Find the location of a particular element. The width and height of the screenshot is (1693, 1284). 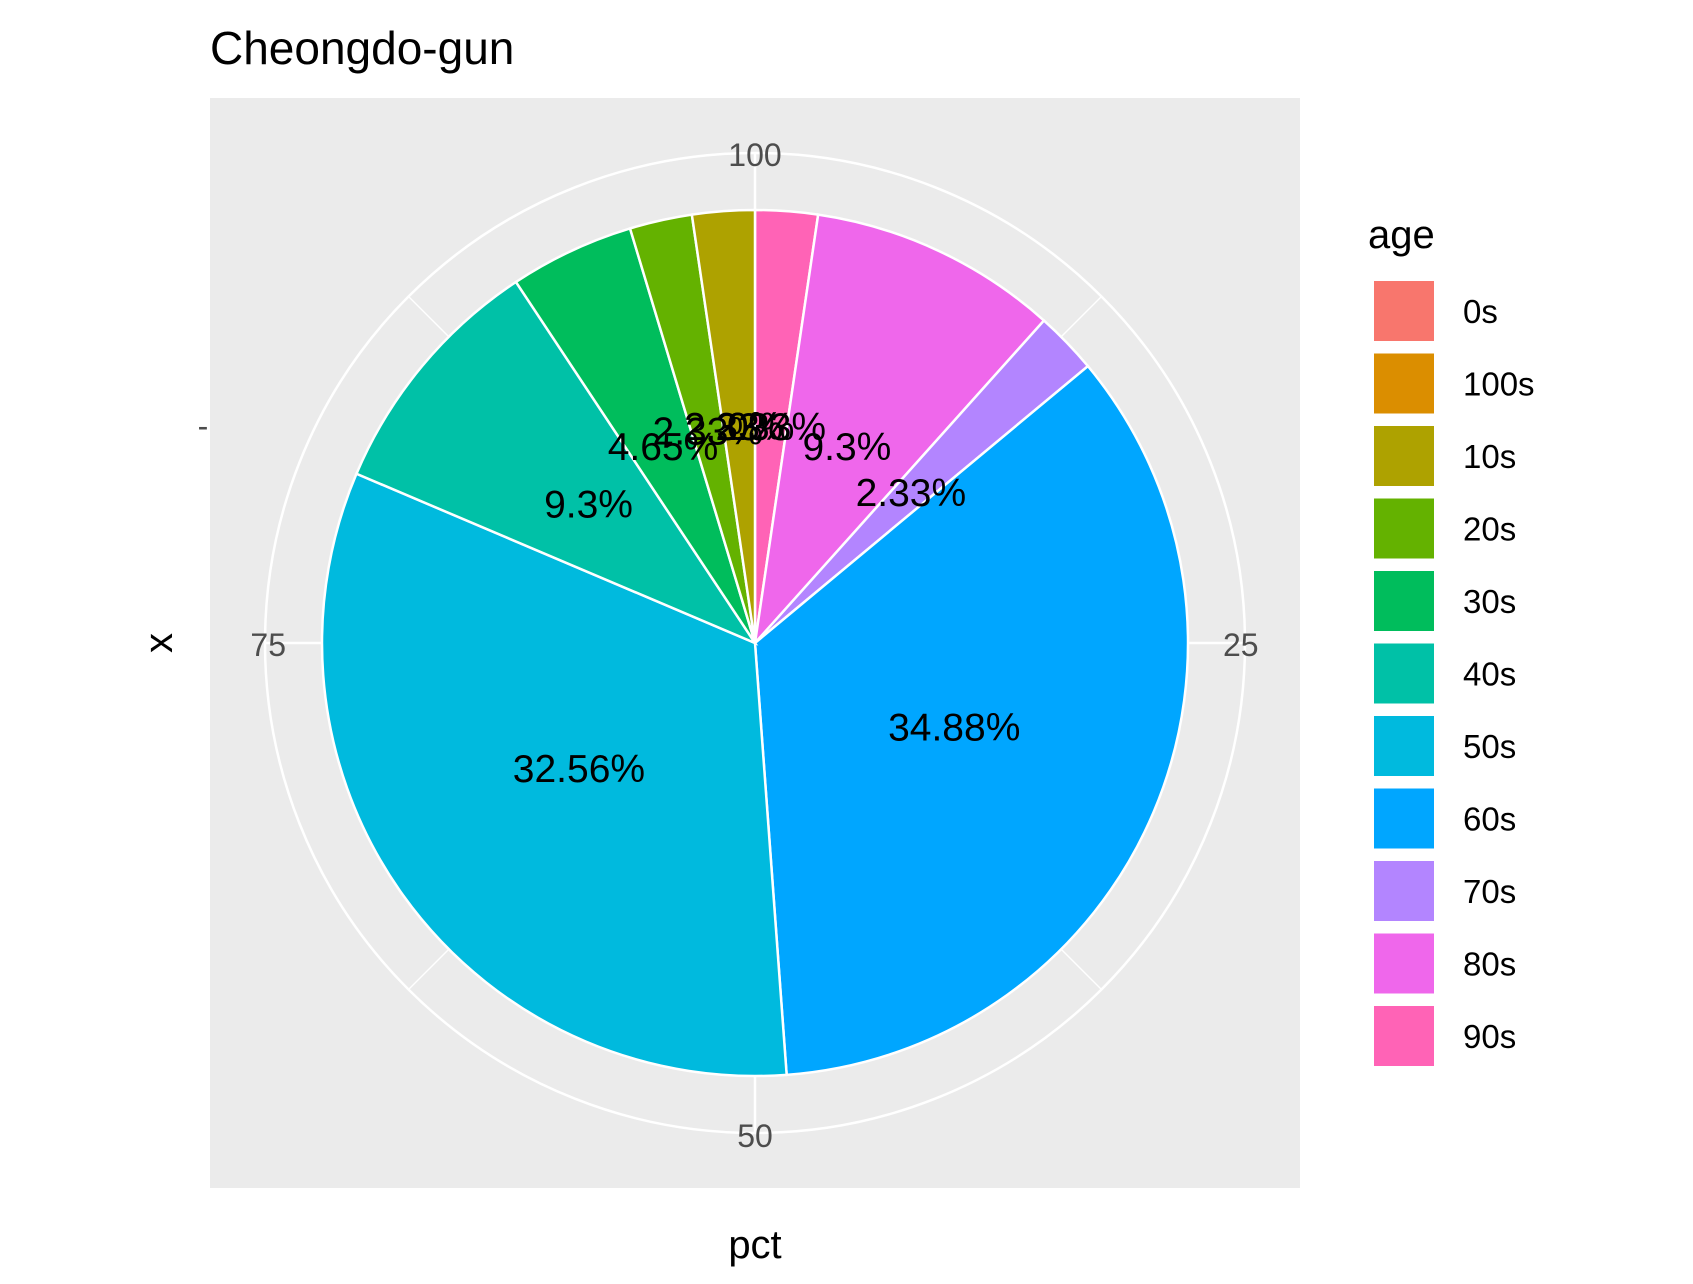

legend-label-100s: 100s is located at coordinates (1499, 384).